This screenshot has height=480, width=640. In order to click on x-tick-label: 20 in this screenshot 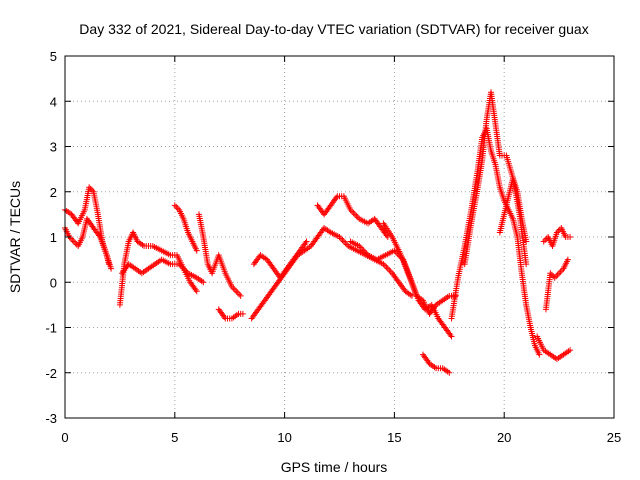, I will do `click(504, 437)`.